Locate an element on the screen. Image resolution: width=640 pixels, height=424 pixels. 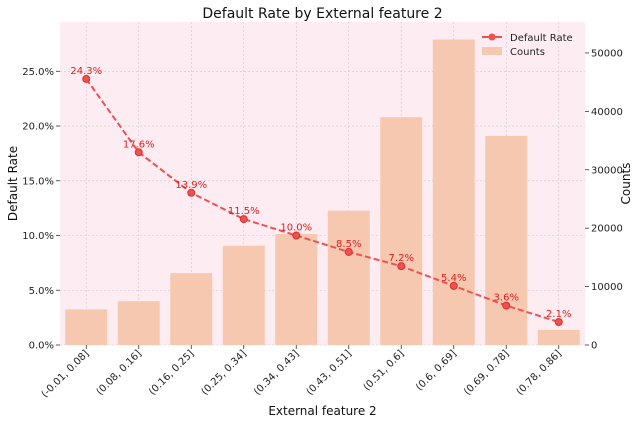
x-tick-label: (0.16, 0.25] is located at coordinates (171, 372).